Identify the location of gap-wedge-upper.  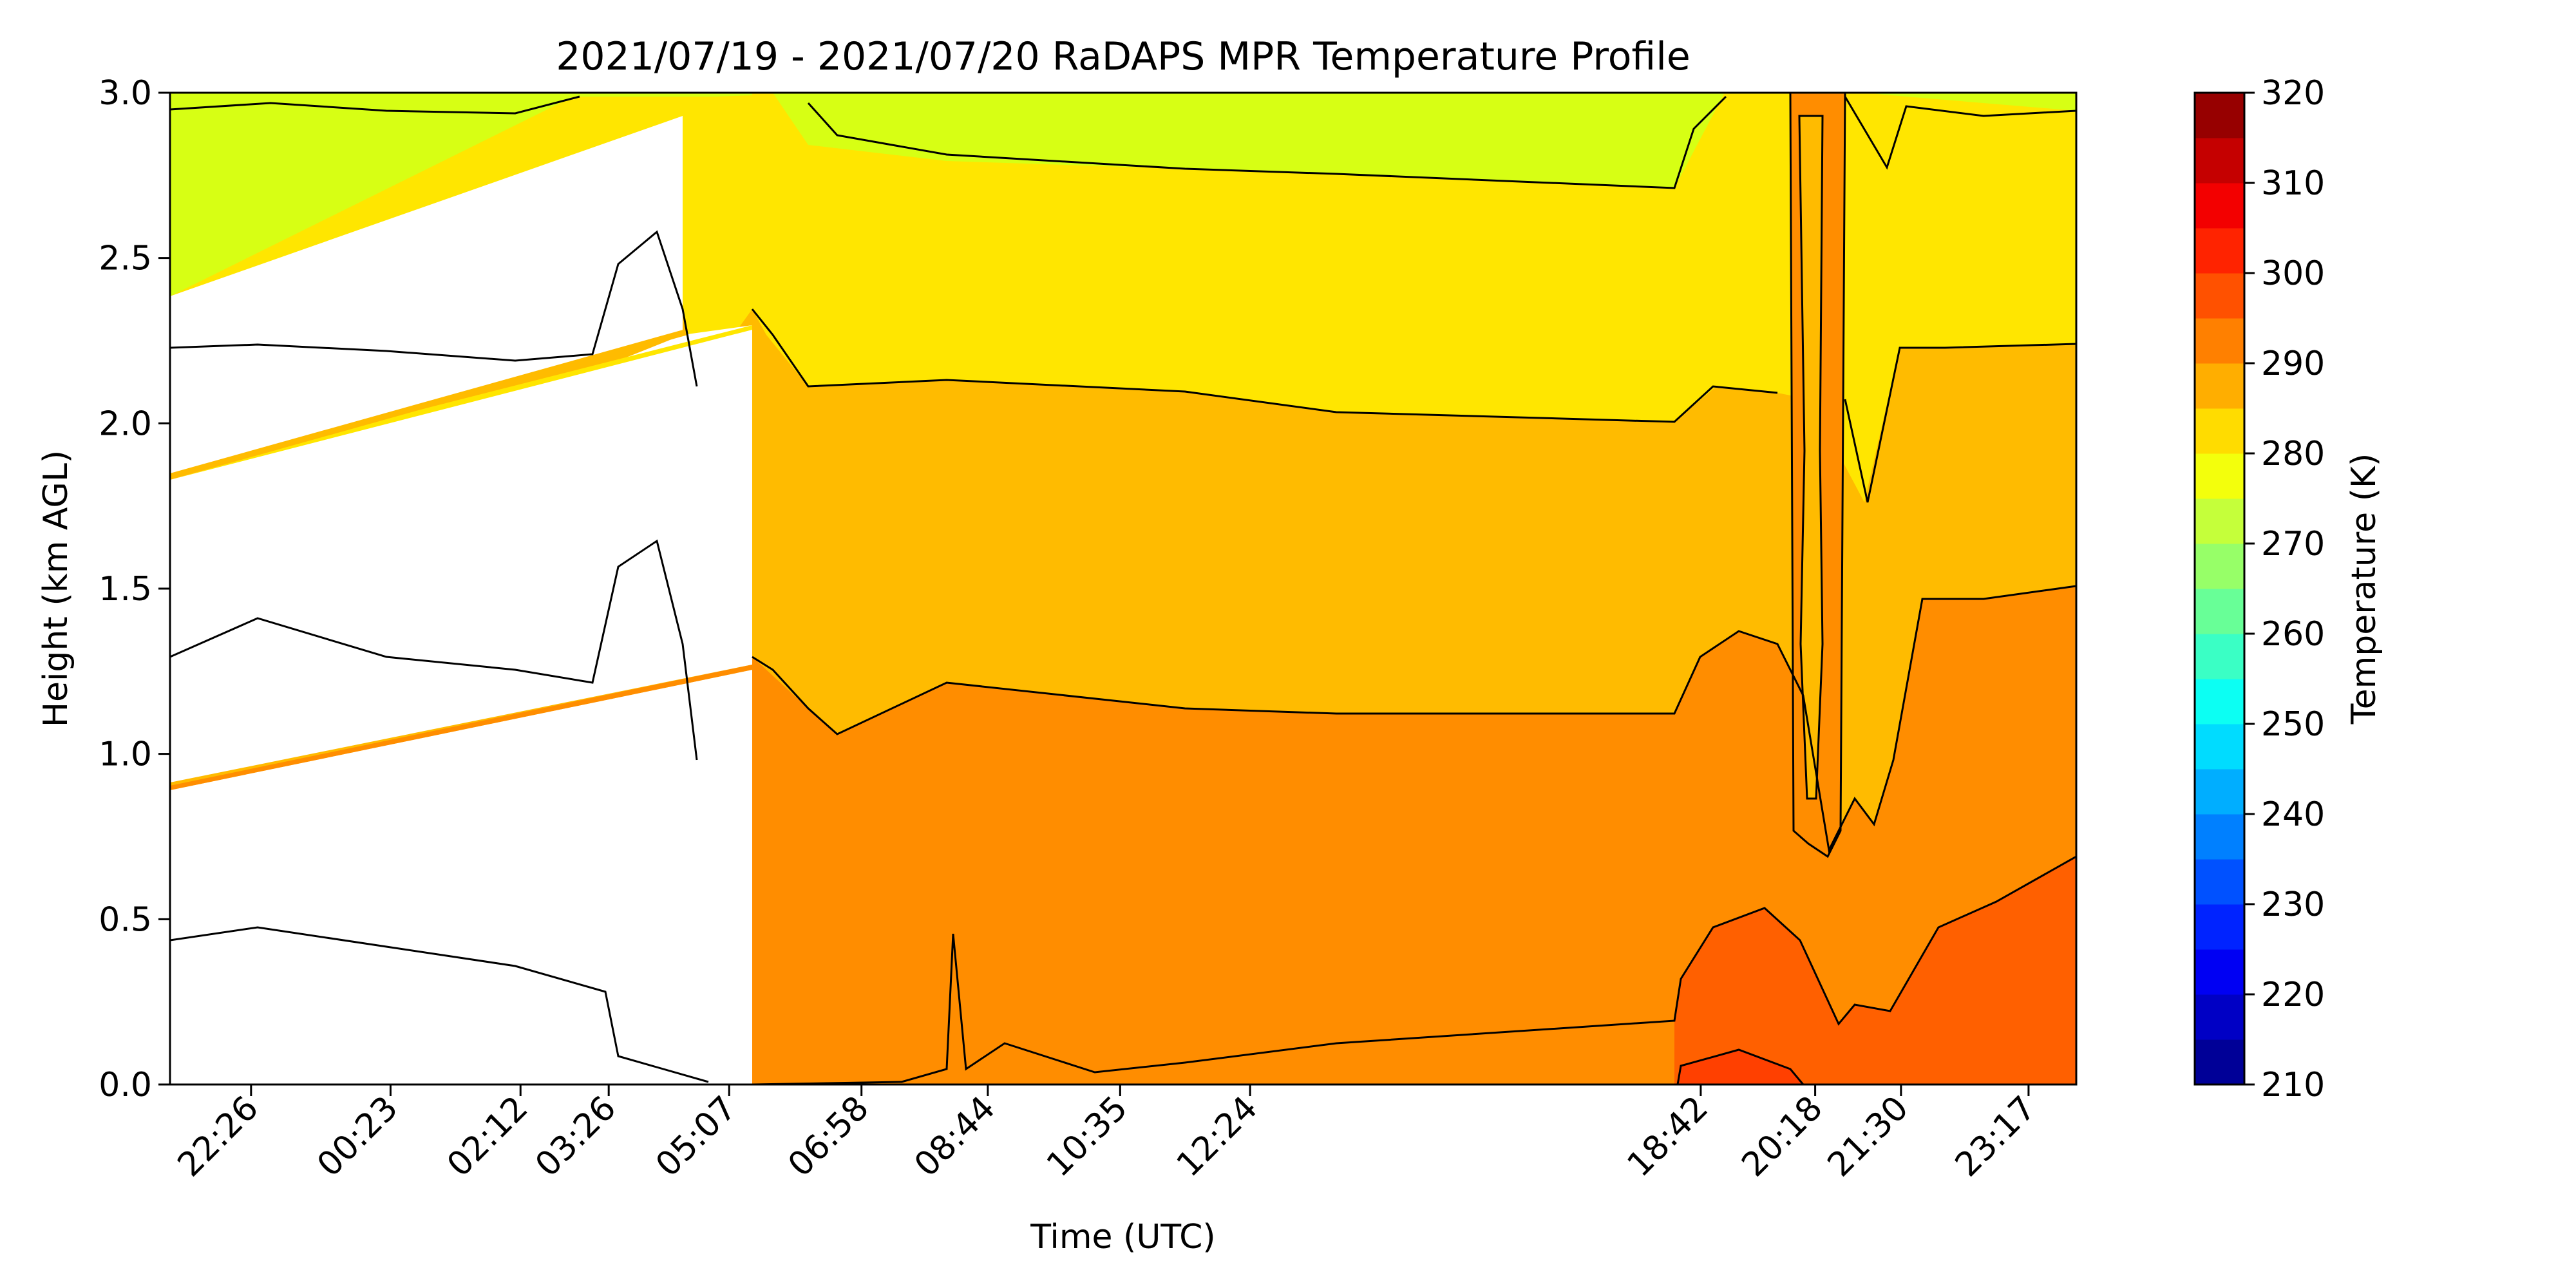
(427, 298).